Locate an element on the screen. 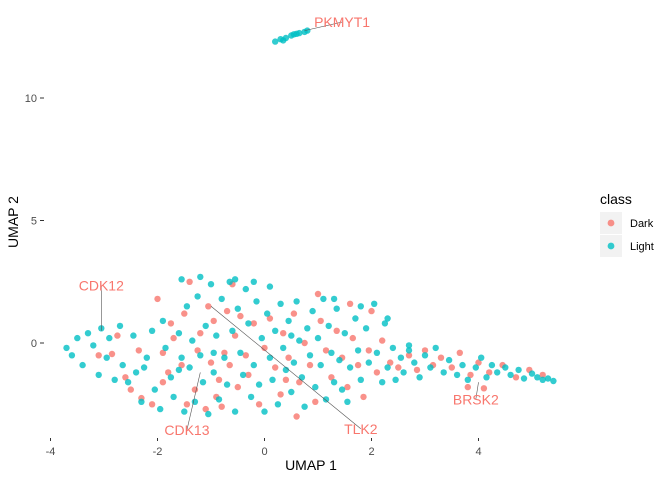  gene-label-cdk12: CDK12 is located at coordinates (101, 285).